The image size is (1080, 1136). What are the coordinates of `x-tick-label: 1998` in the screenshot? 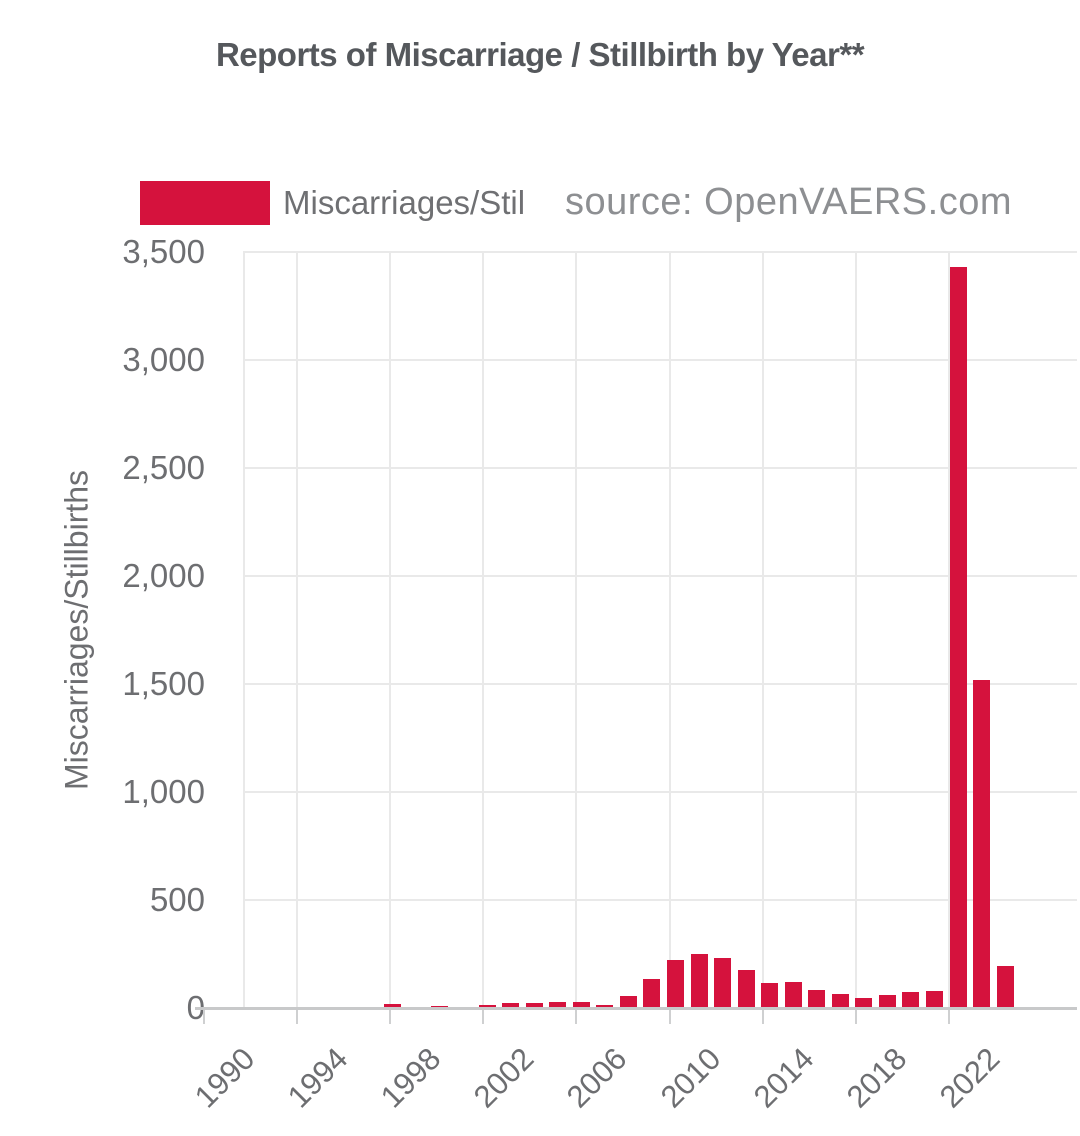 It's located at (411, 1077).